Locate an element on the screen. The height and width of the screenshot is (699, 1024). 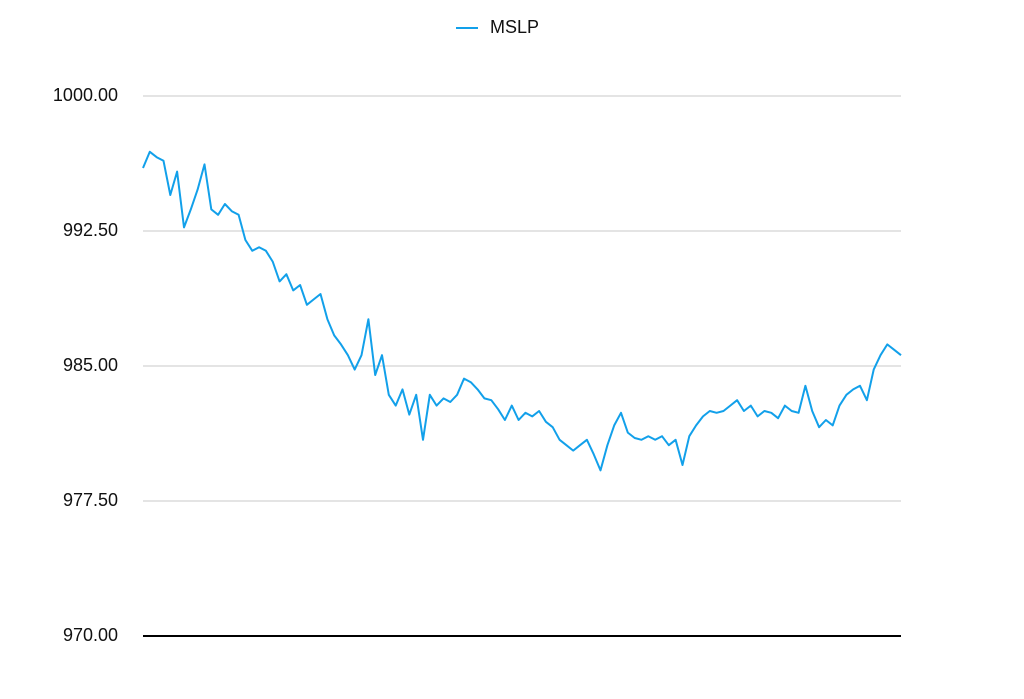
y-tick-label: 977.50 is located at coordinates (90, 500).